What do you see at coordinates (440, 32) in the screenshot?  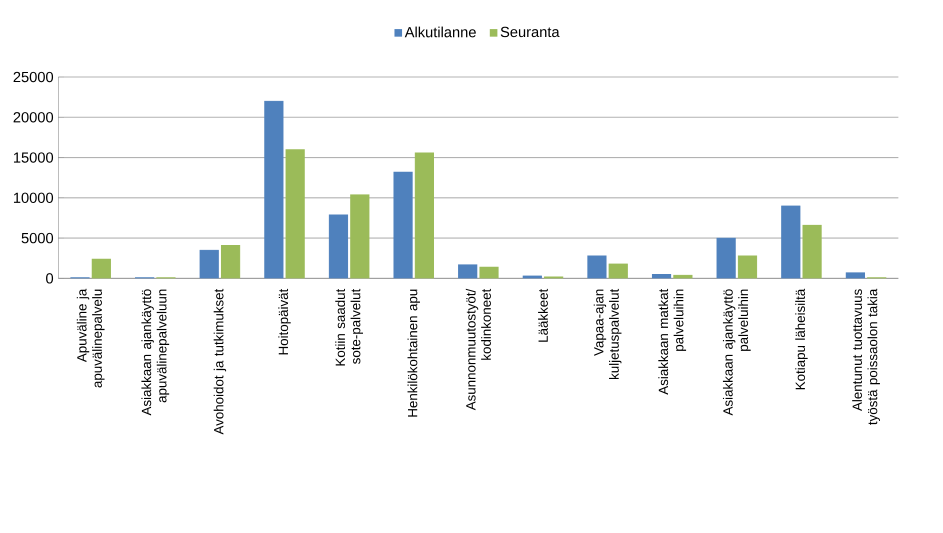 I see `legend-label: Alkutilanne` at bounding box center [440, 32].